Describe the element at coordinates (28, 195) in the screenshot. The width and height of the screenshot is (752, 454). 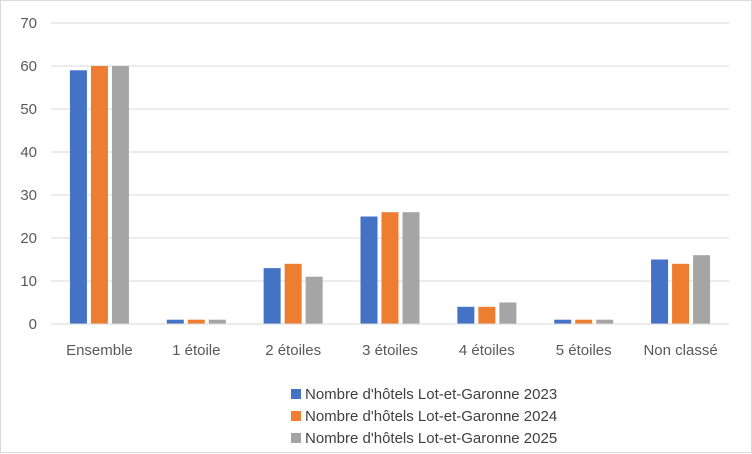
I see `y-tick-label: 30` at that location.